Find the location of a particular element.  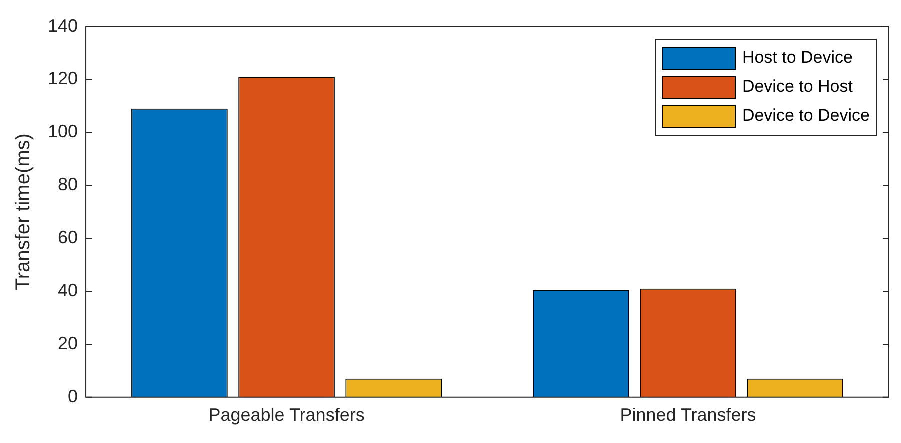

x-tick-label: Pinned Transfers is located at coordinates (688, 415).